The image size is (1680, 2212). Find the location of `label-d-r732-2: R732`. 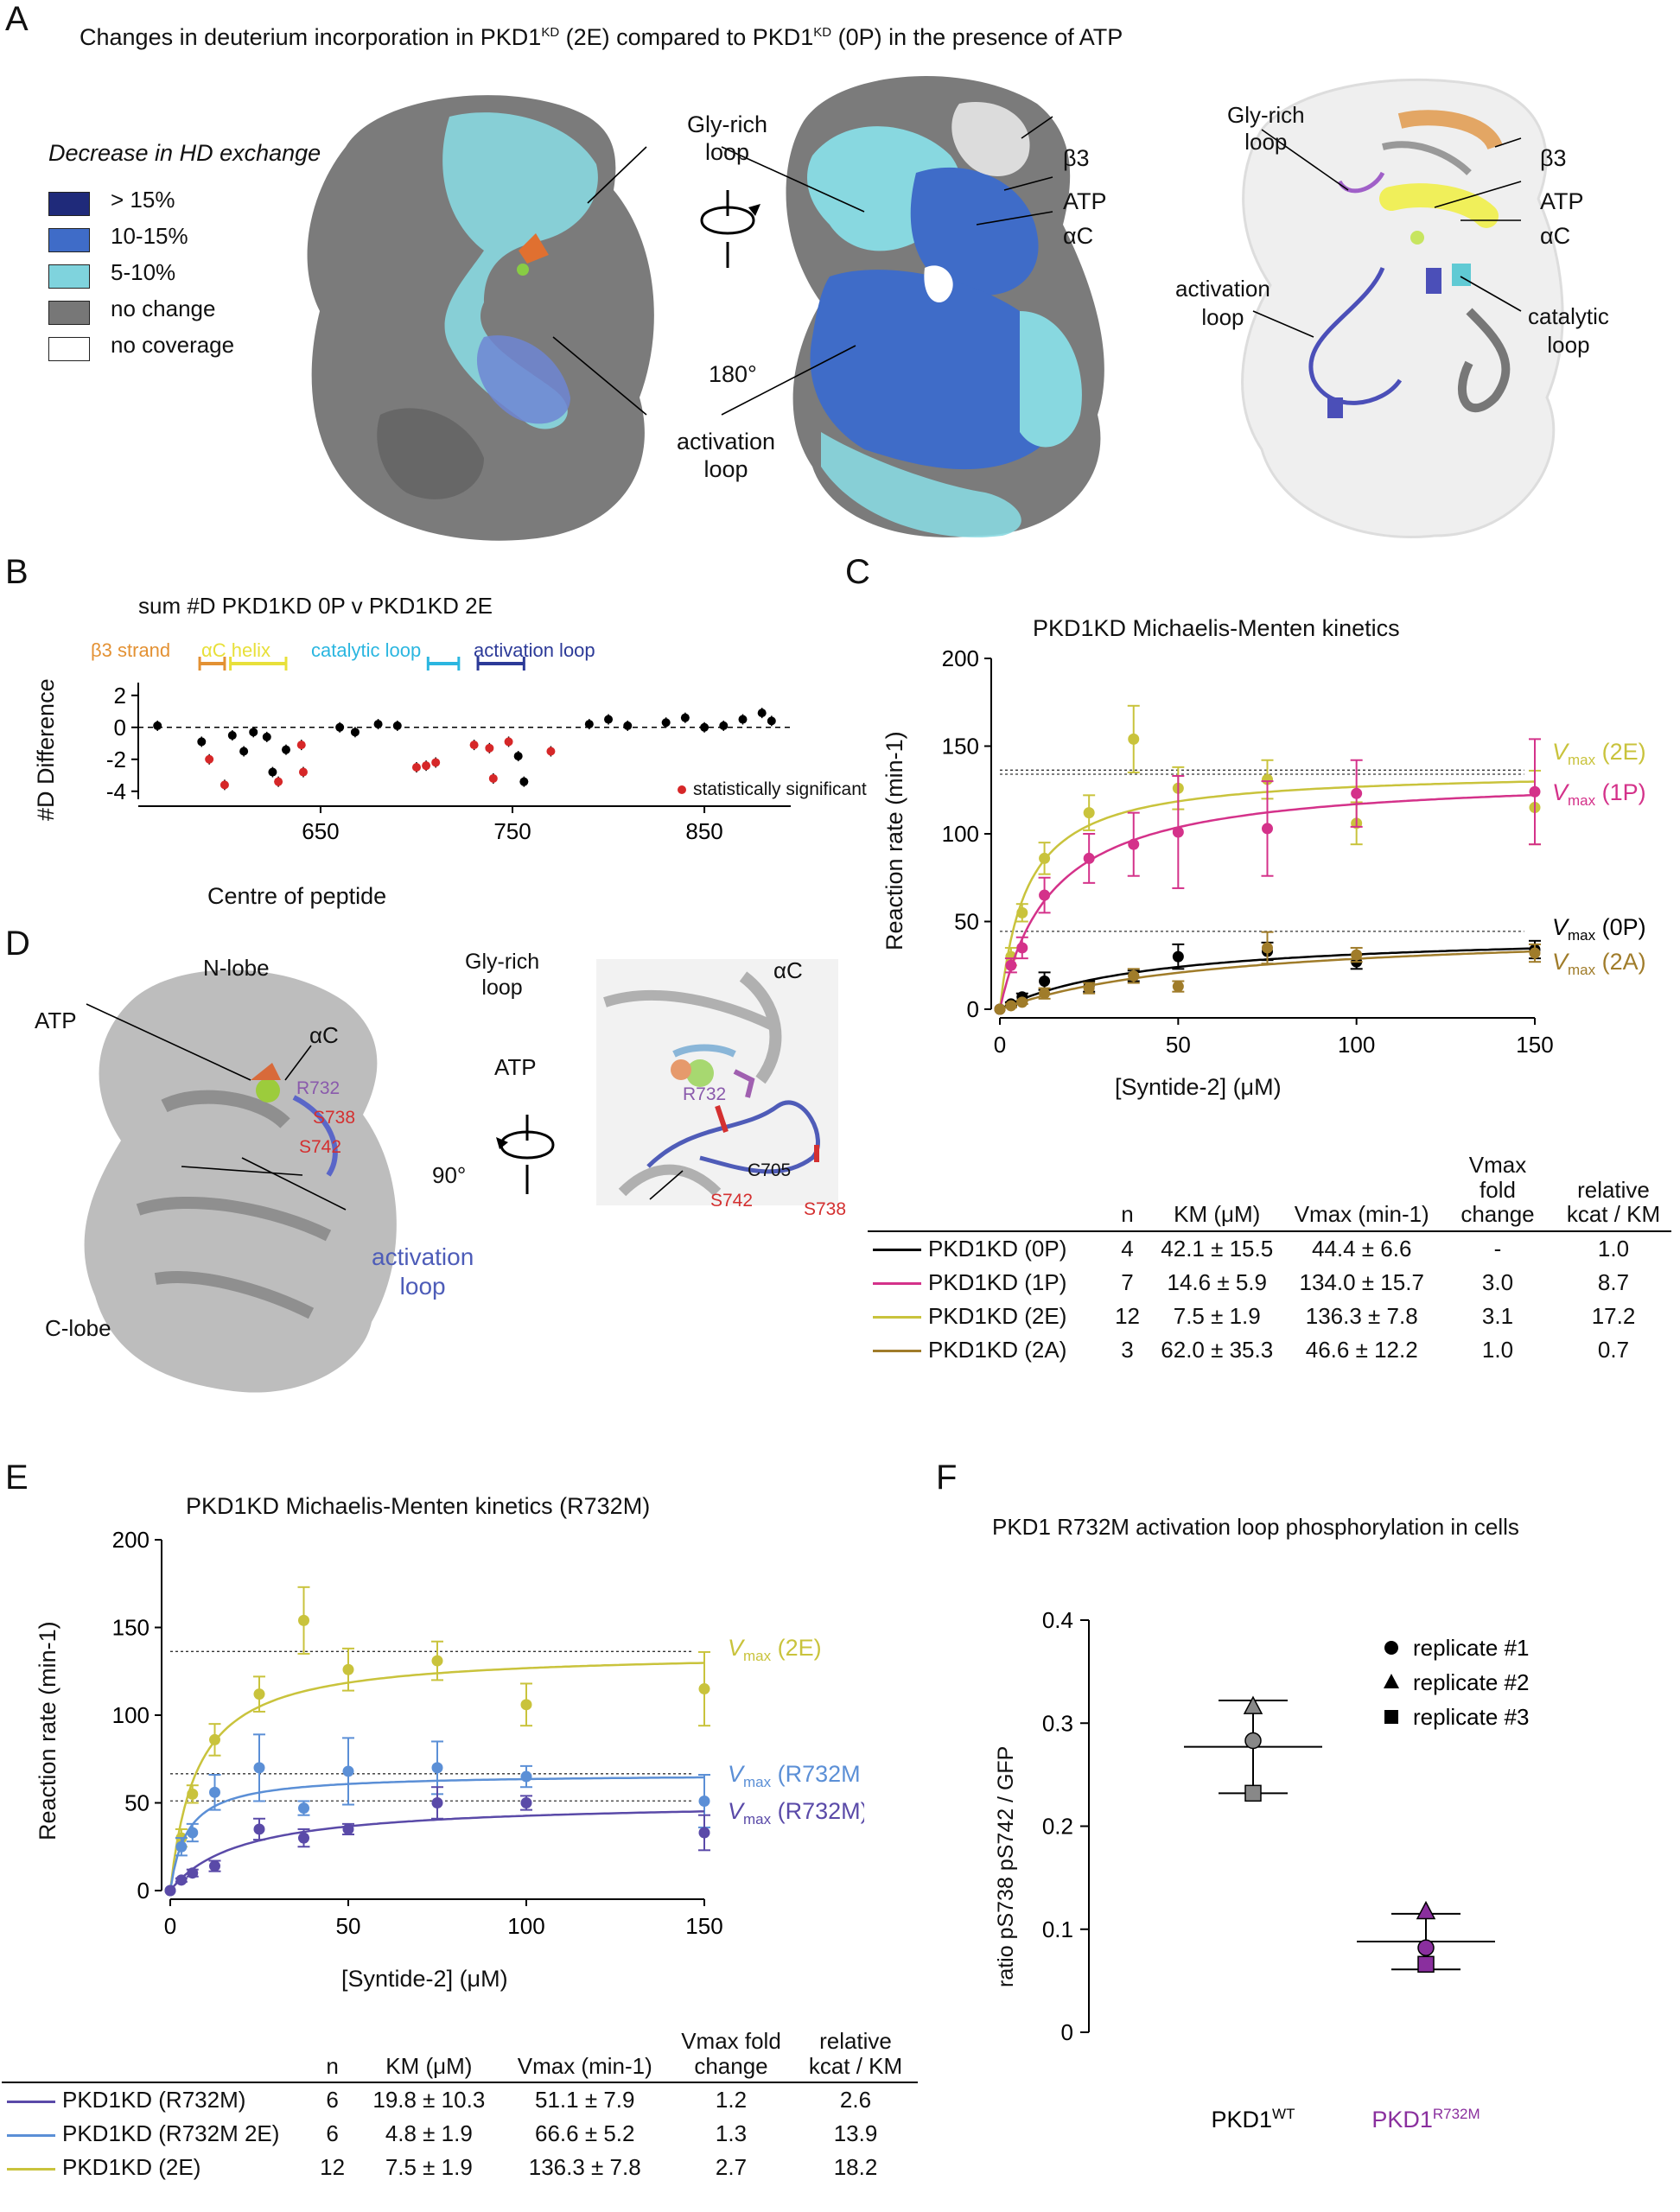

label-d-r732-2: R732 is located at coordinates (705, 1094).